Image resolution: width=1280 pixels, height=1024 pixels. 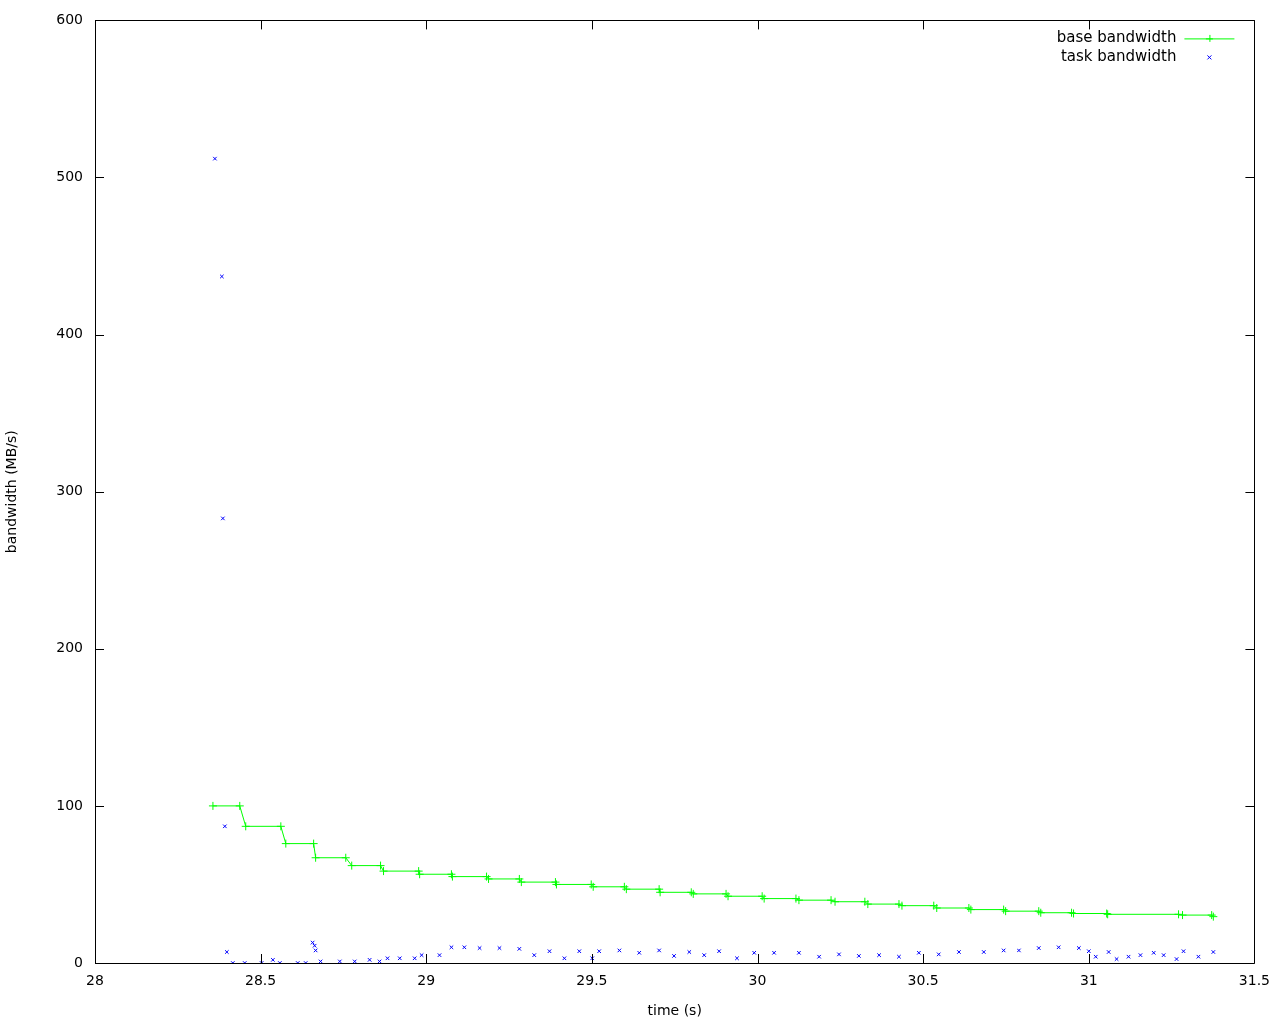 What do you see at coordinates (757, 980) in the screenshot?
I see `x-tick-label: 30` at bounding box center [757, 980].